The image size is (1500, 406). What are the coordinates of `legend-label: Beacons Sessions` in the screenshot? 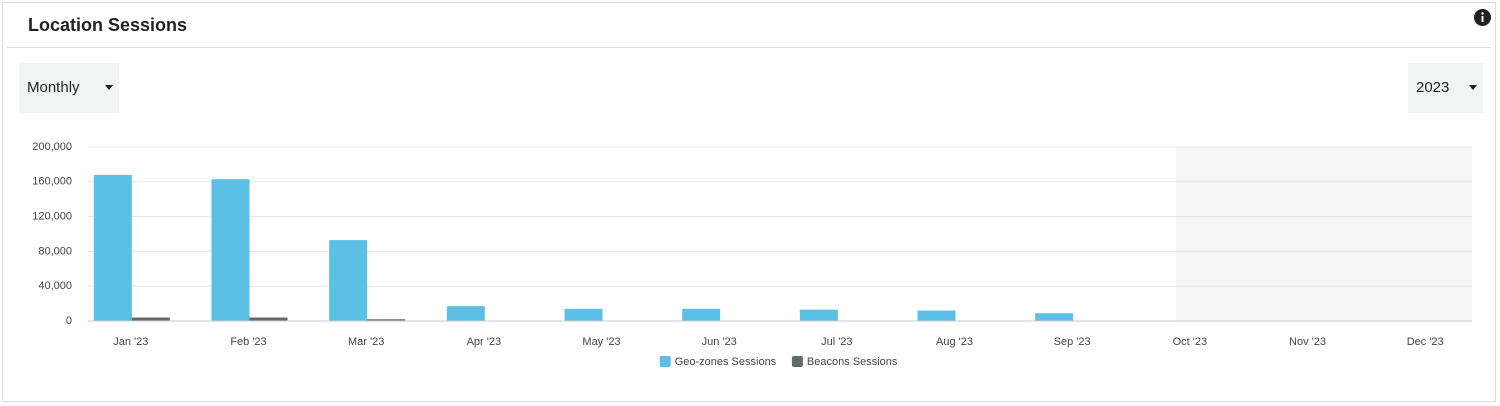 It's located at (852, 362).